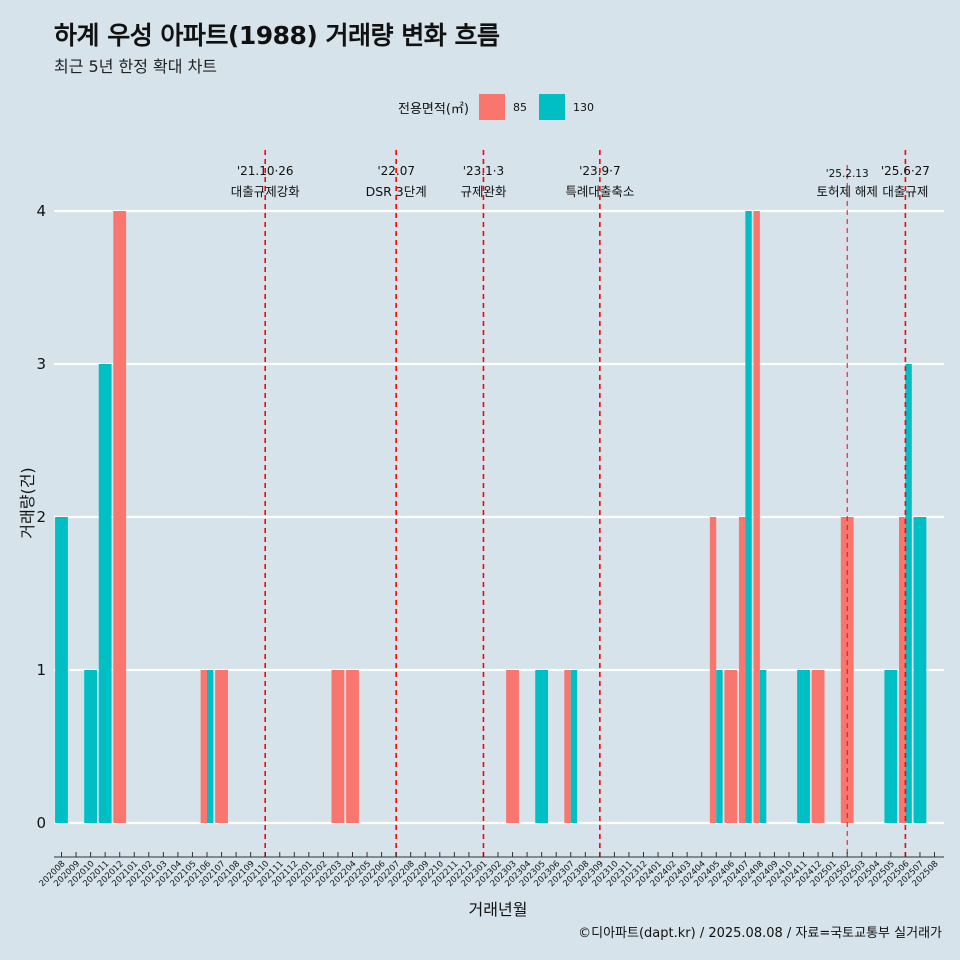 This screenshot has height=960, width=960. I want to click on y-tick-label: 4, so click(41, 211).